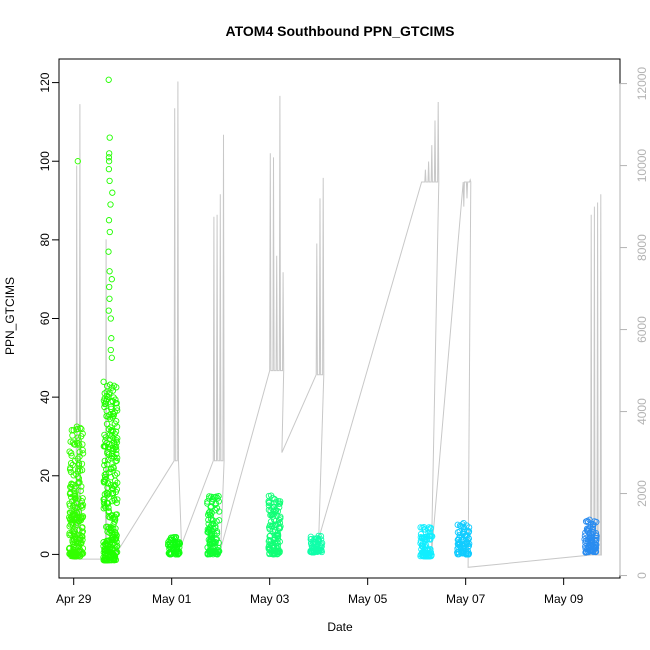  I want to click on x-tick-label: May 01, so click(172, 599).